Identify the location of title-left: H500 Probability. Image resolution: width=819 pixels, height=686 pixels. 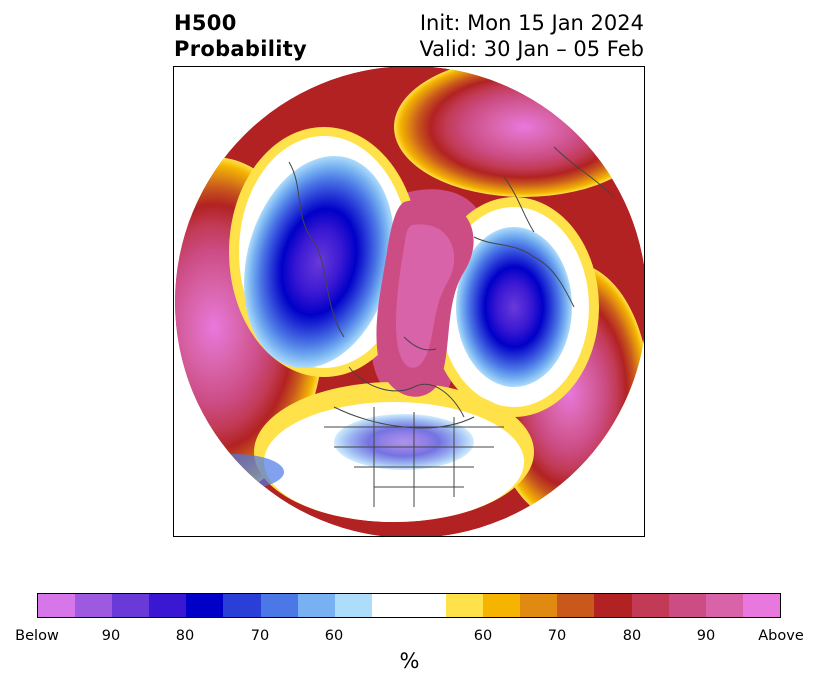
(240, 36).